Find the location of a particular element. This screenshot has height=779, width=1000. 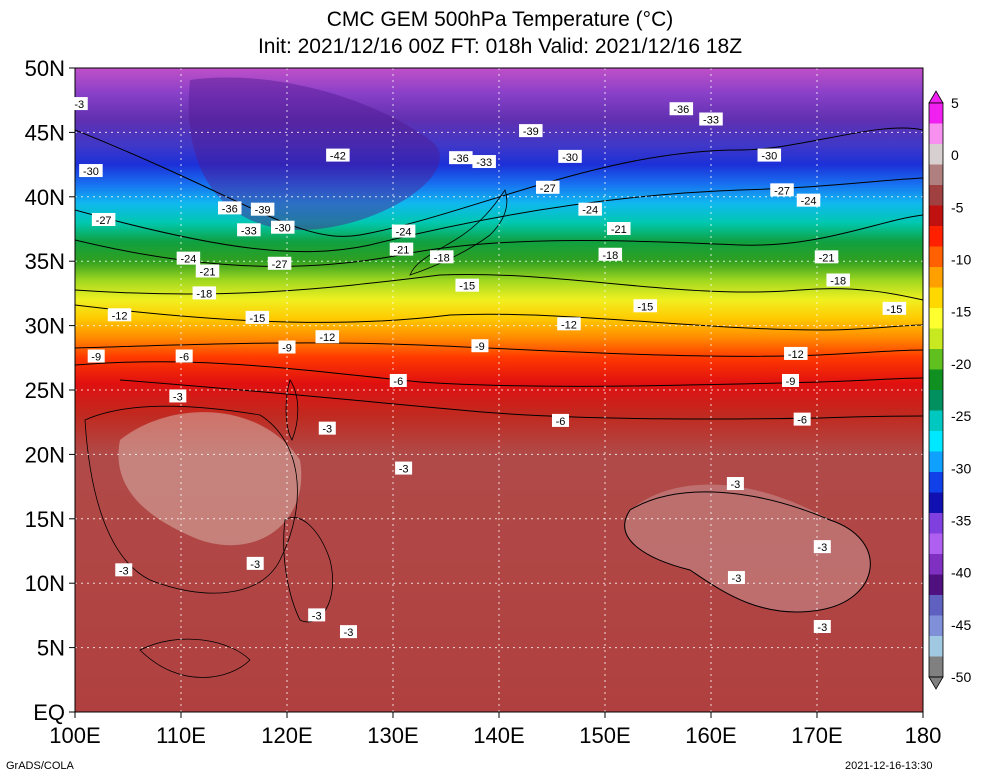

colorbar-label: -10 is located at coordinates (961, 260).